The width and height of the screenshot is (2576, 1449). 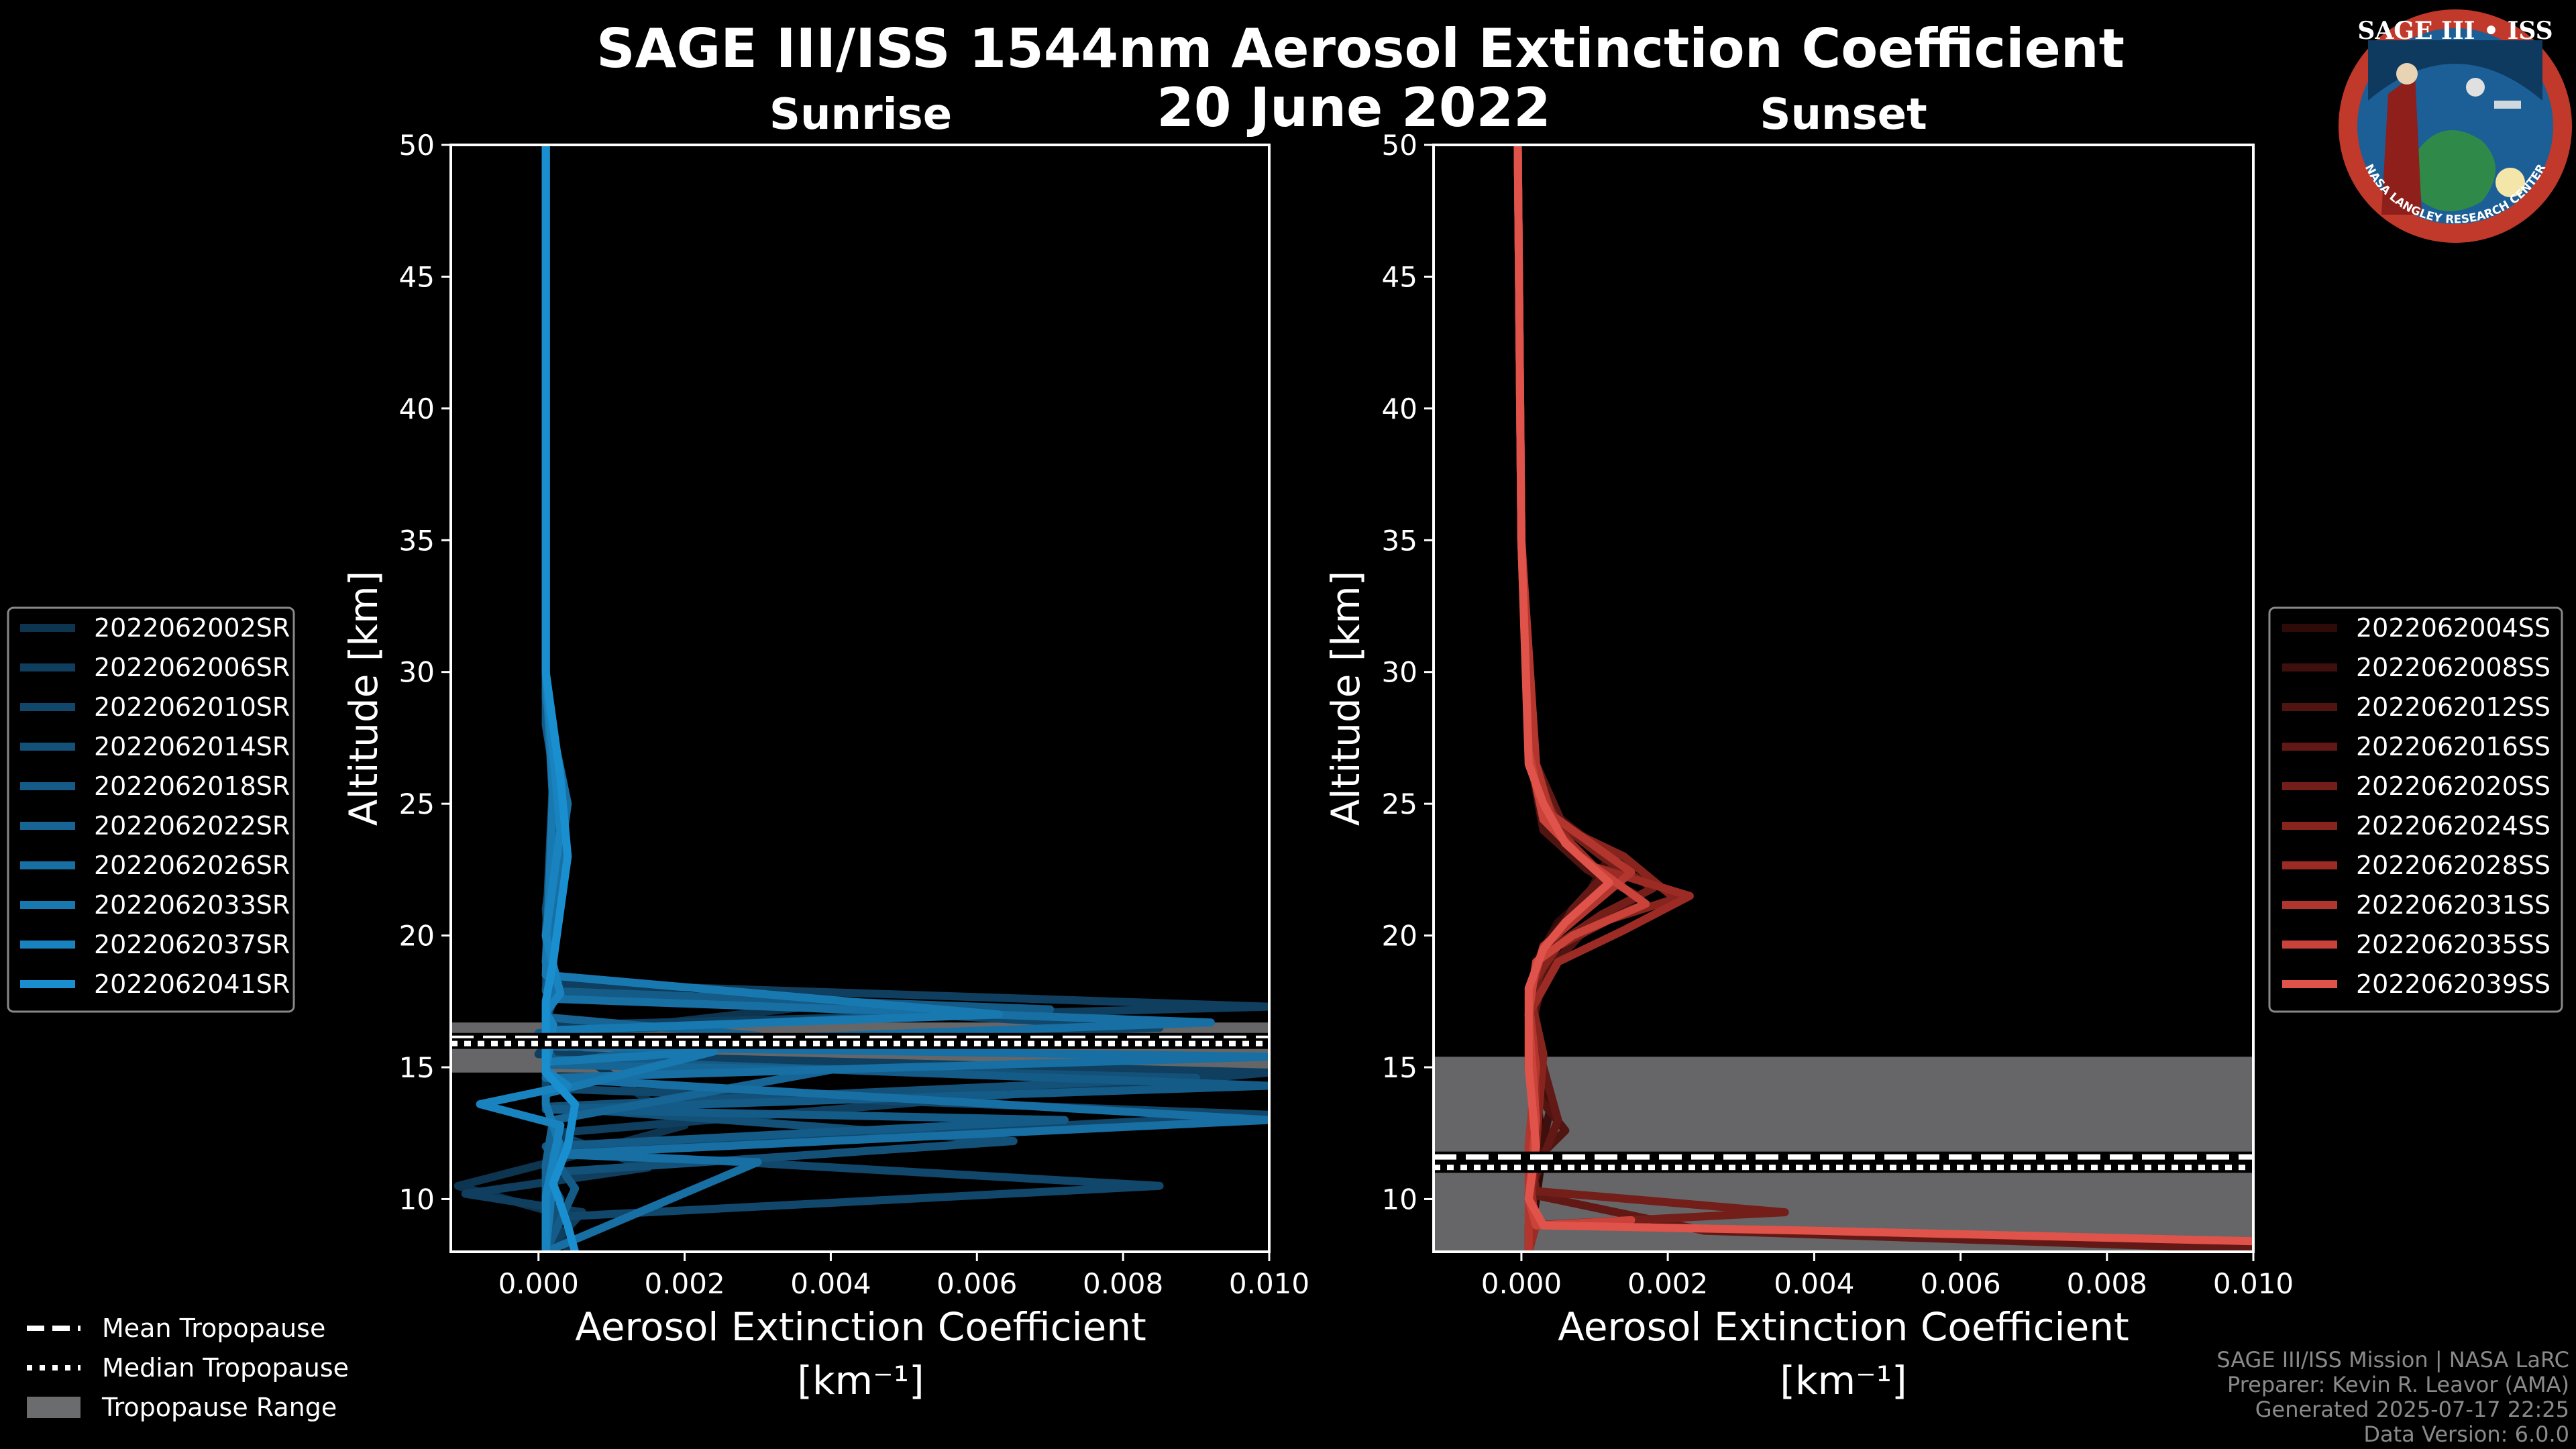 I want to click on sunset-legend-label: 2022062016SS, so click(x=2453, y=746).